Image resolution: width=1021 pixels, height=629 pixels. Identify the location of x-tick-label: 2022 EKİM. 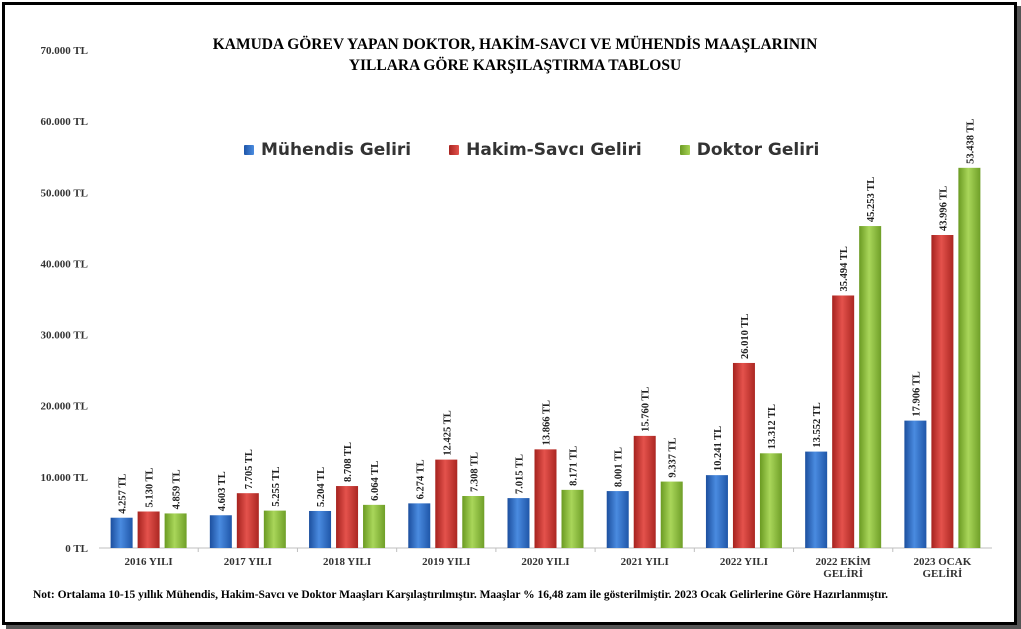
(844, 562).